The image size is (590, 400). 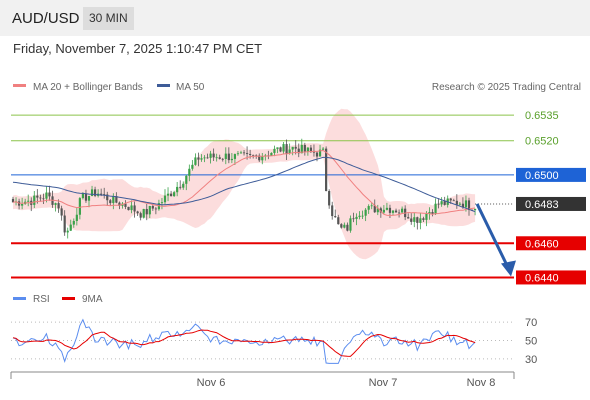 What do you see at coordinates (274, 341) in the screenshot?
I see `rsi-panel: 70 50 30` at bounding box center [274, 341].